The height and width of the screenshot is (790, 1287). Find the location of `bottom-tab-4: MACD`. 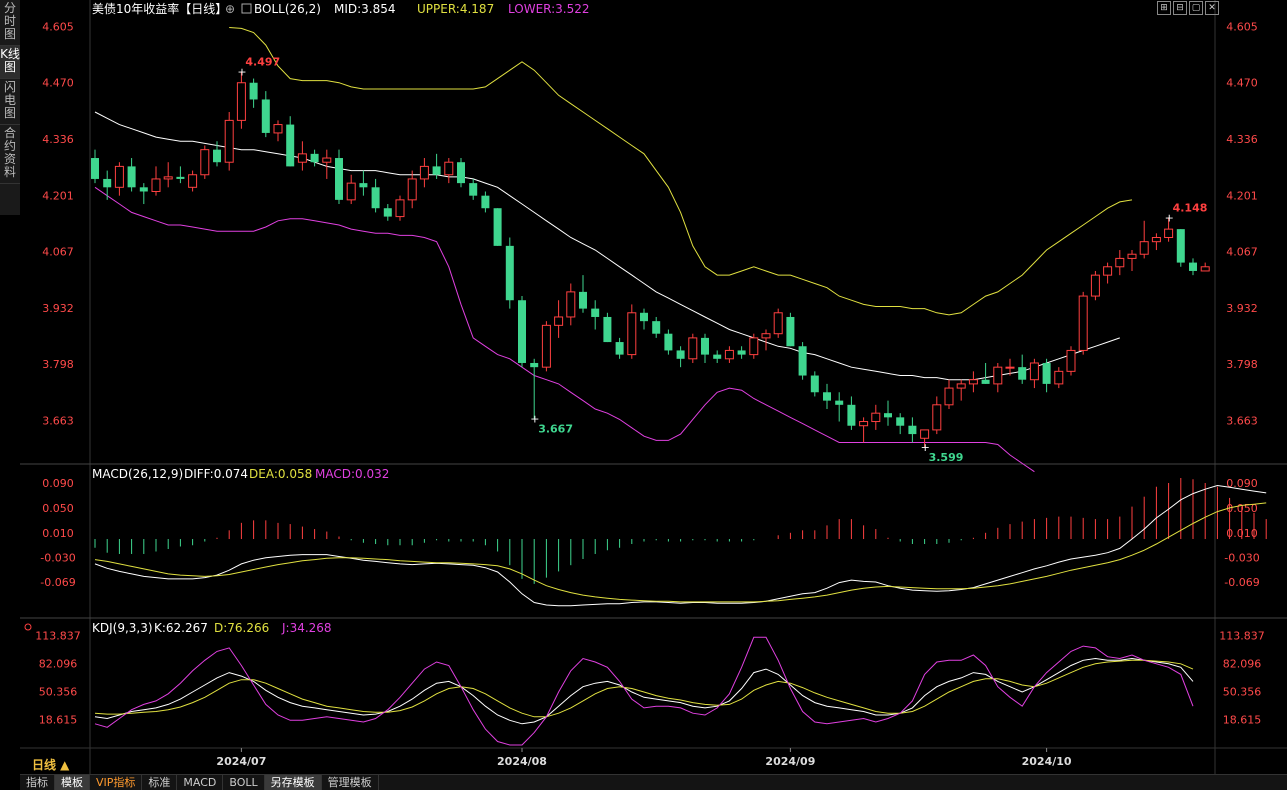

bottom-tab-4: MACD is located at coordinates (200, 782).